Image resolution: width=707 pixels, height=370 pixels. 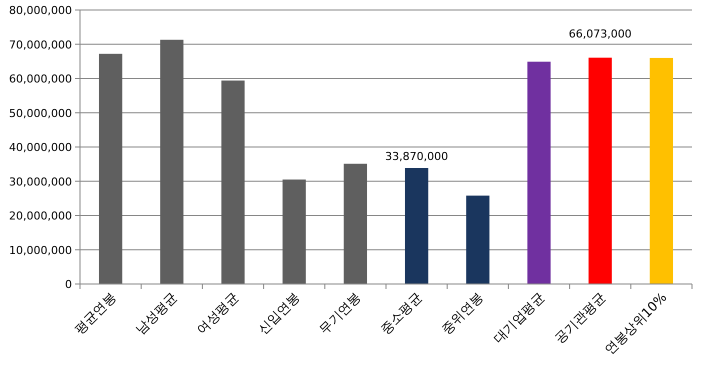 What do you see at coordinates (416, 156) in the screenshot?
I see `data-label: 33,870,000` at bounding box center [416, 156].